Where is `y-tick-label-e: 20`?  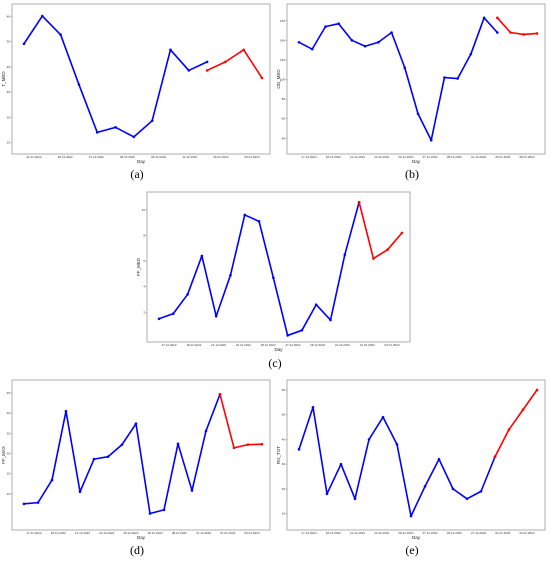
y-tick-label-e: 20 is located at coordinates (284, 489).